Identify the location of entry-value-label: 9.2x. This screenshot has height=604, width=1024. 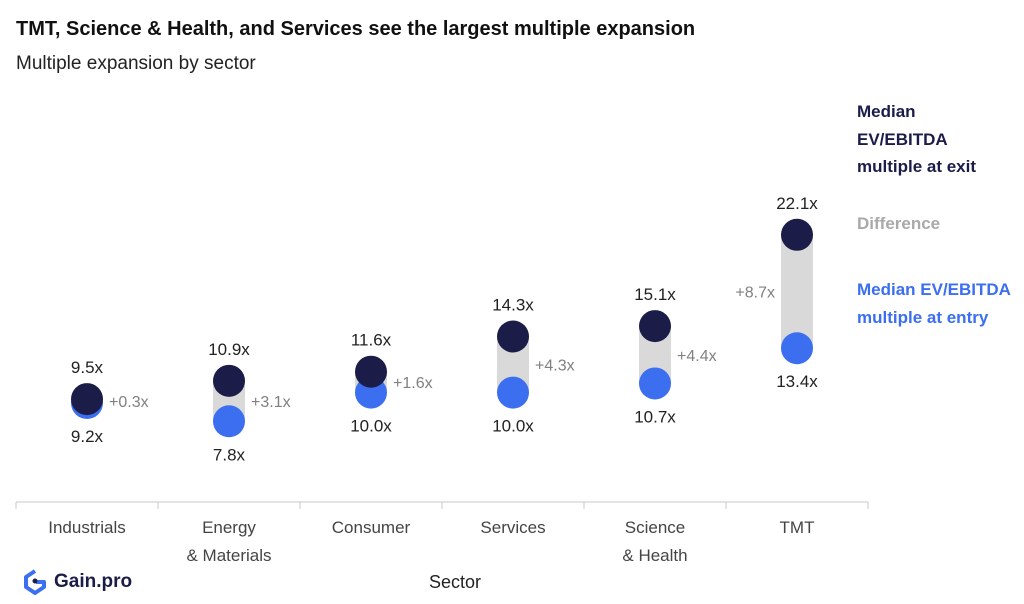
(87, 436).